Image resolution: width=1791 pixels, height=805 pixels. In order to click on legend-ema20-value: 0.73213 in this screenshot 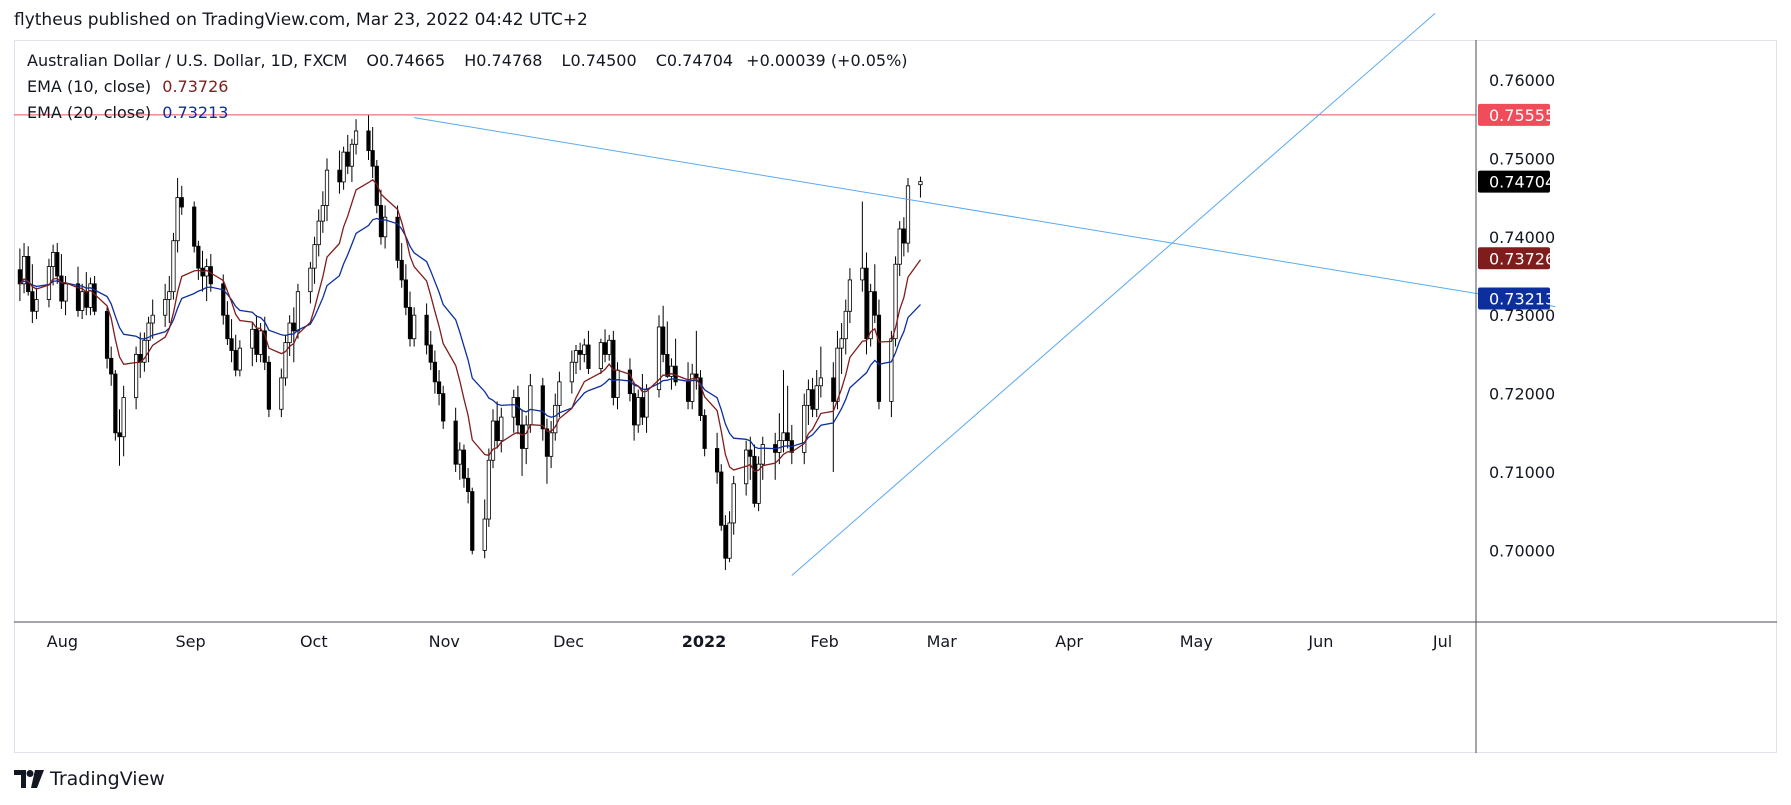, I will do `click(195, 112)`.